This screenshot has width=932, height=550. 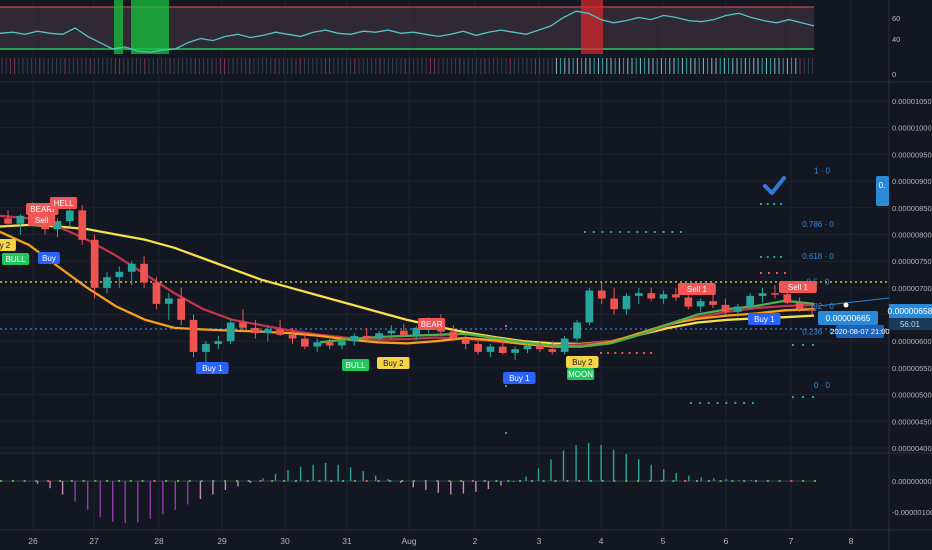 I want to click on signal-label-sell: Sell, so click(x=42, y=220).